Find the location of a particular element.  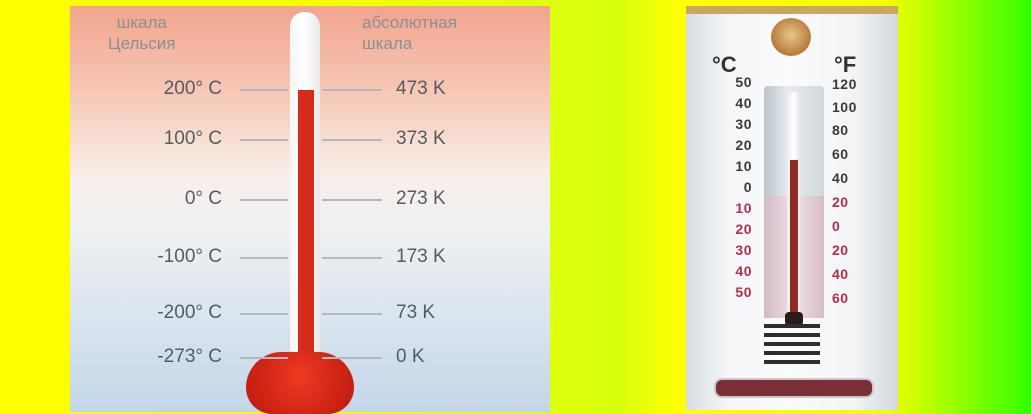

kelvin-label: 273 K is located at coordinates (421, 198).